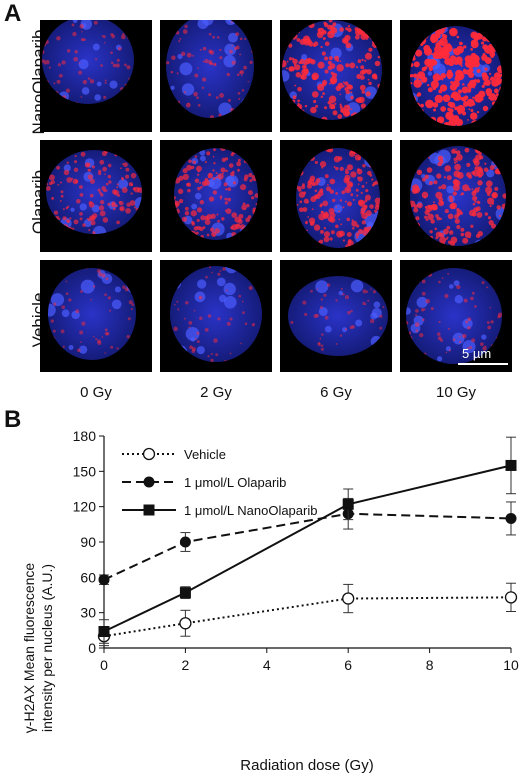 The height and width of the screenshot is (778, 520). What do you see at coordinates (336, 76) in the screenshot?
I see `micrograph-nanoolaparib-6gy` at bounding box center [336, 76].